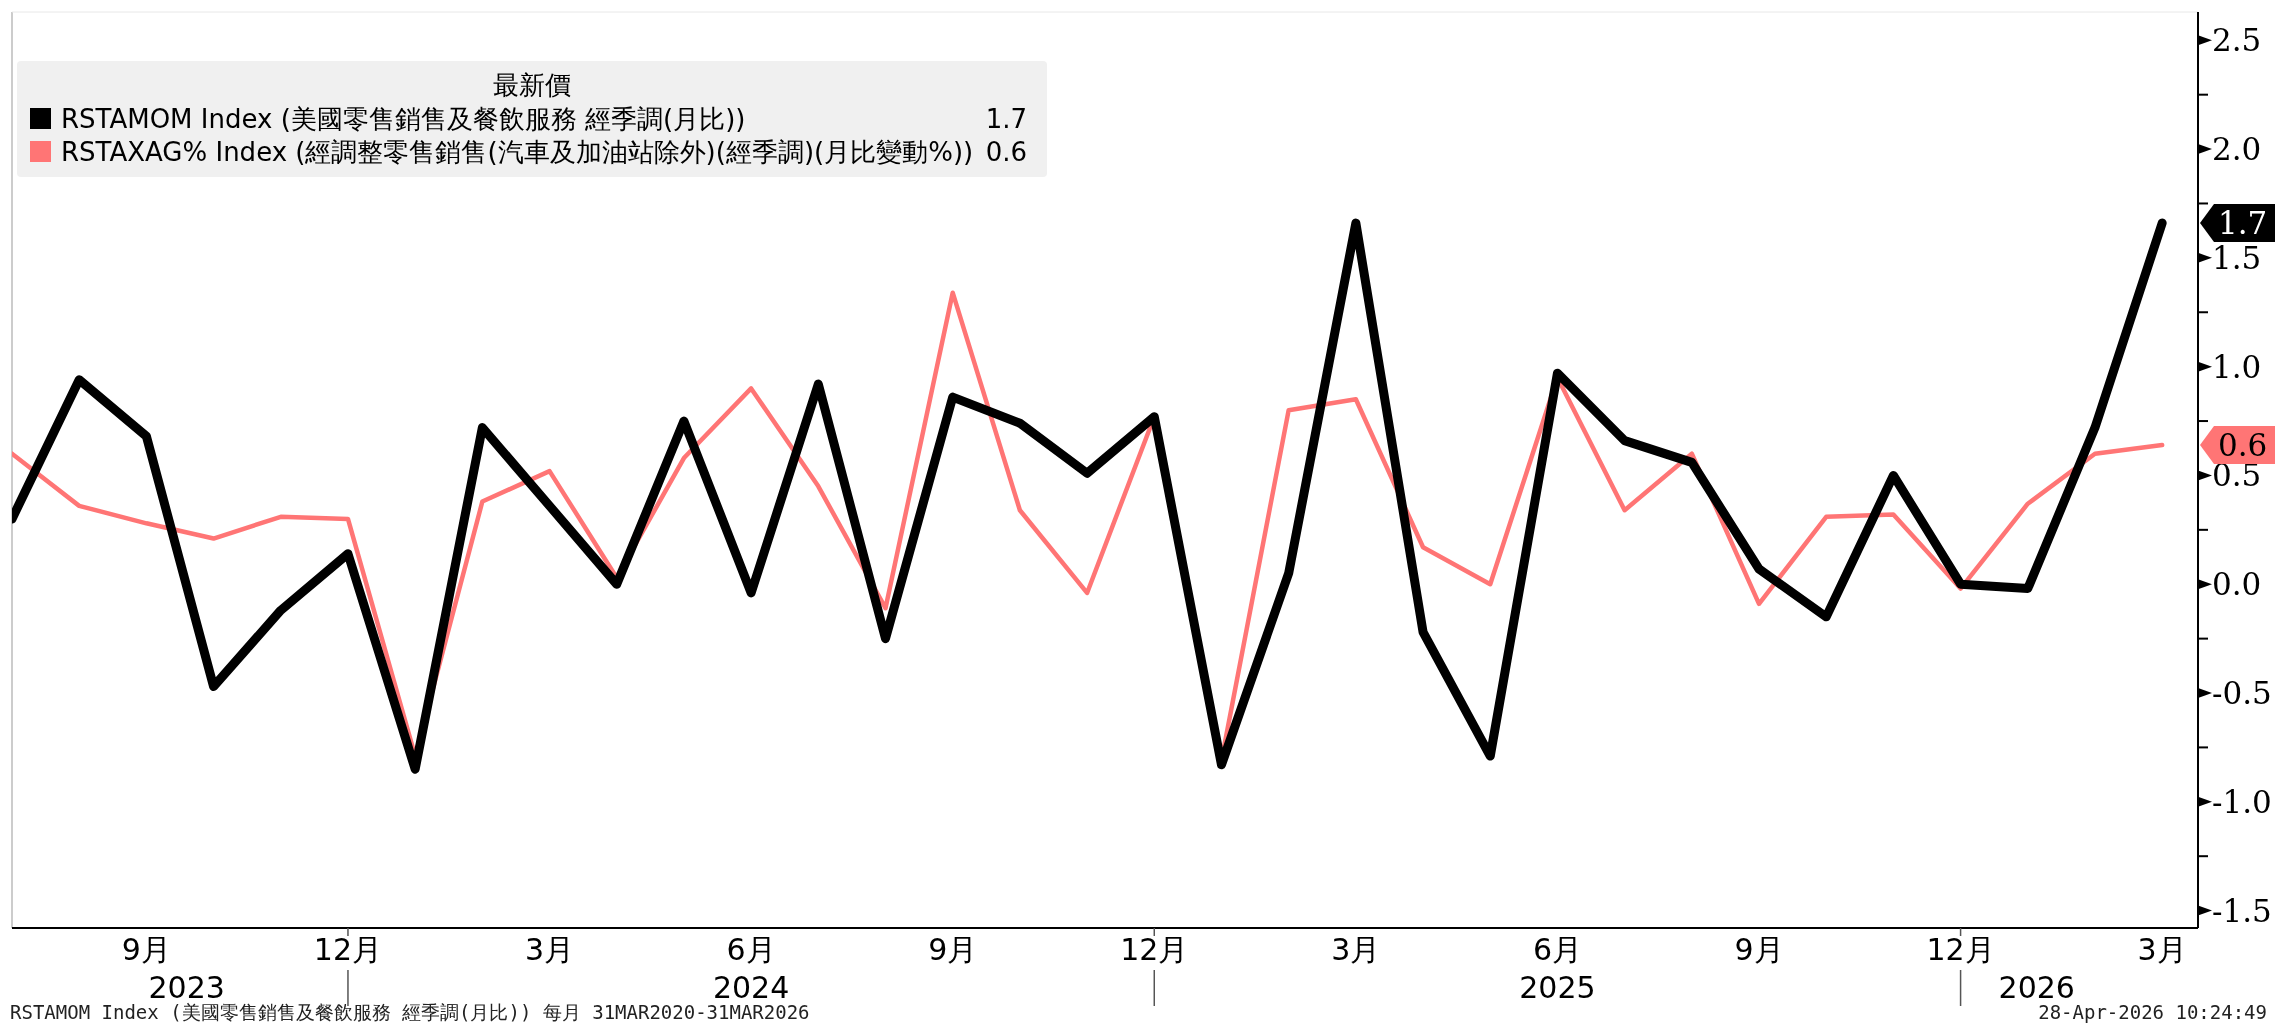 This screenshot has width=2275, height=1029. I want to click on annotation: 0.6, so click(2243, 444).